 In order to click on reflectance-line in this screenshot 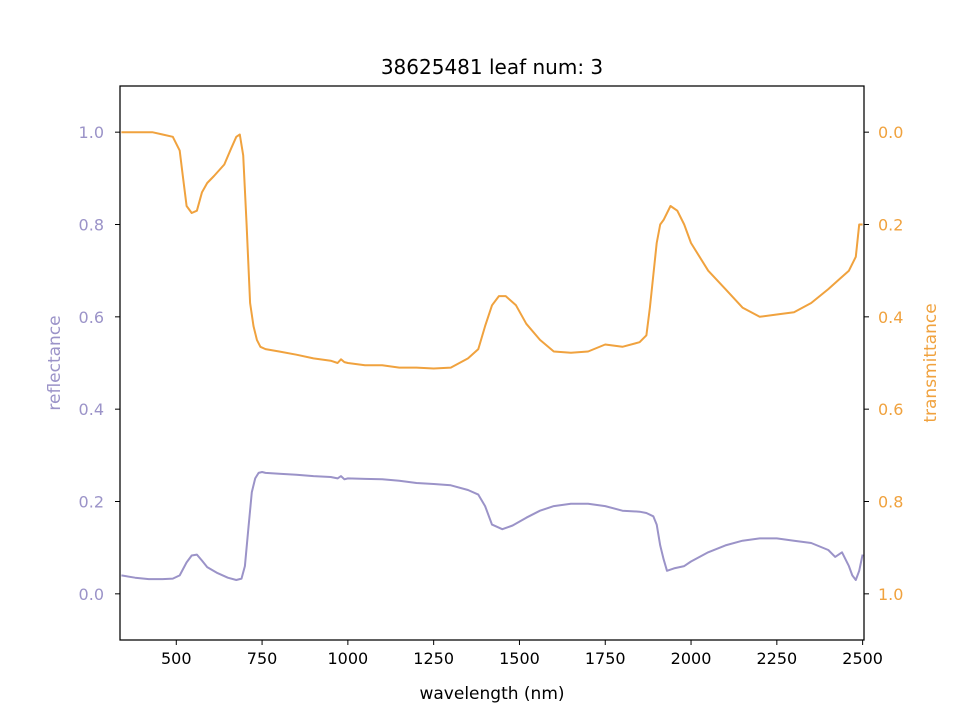, I will do `click(492, 526)`.